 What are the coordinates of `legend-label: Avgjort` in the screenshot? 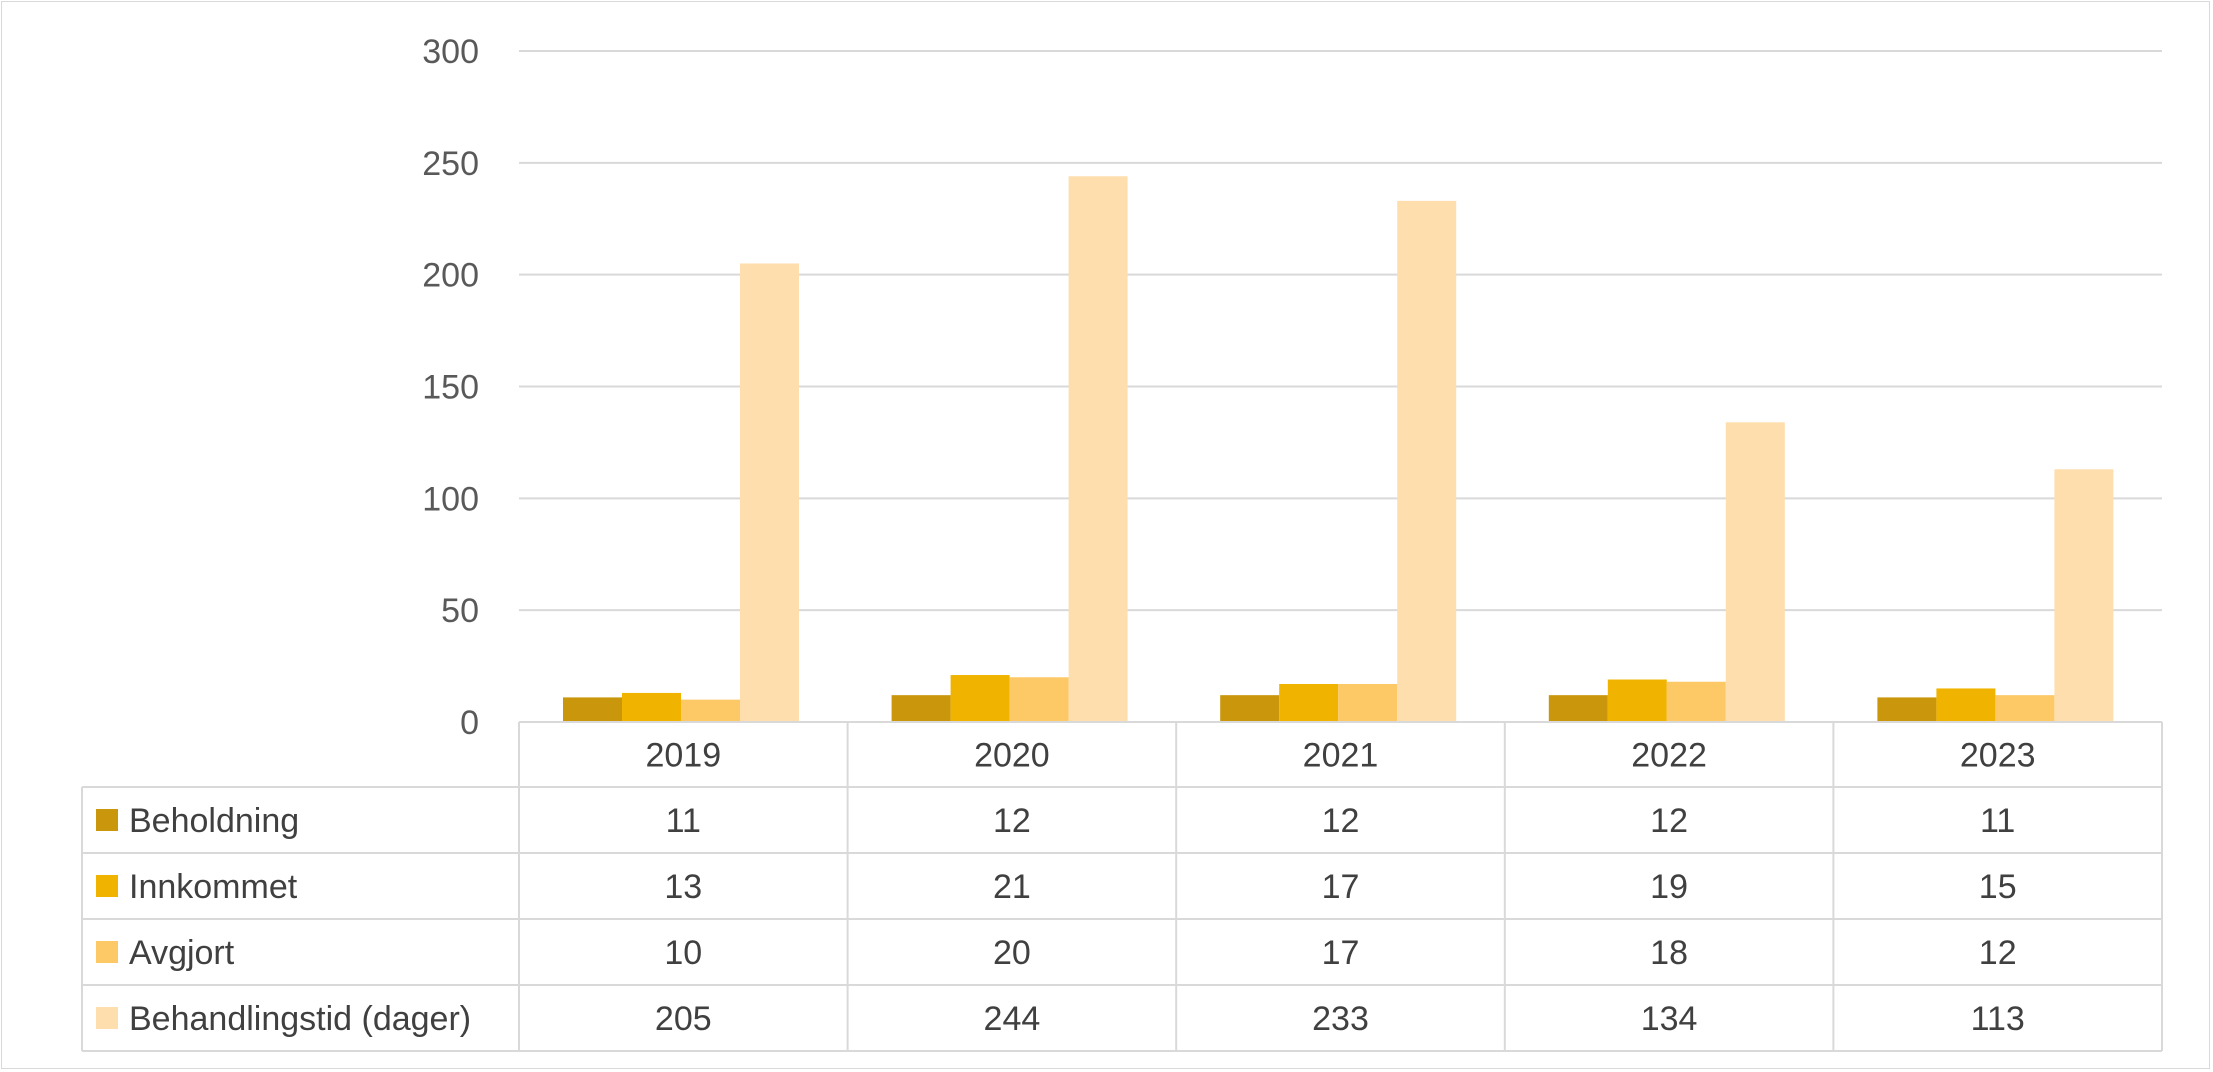 It's located at (182, 953).